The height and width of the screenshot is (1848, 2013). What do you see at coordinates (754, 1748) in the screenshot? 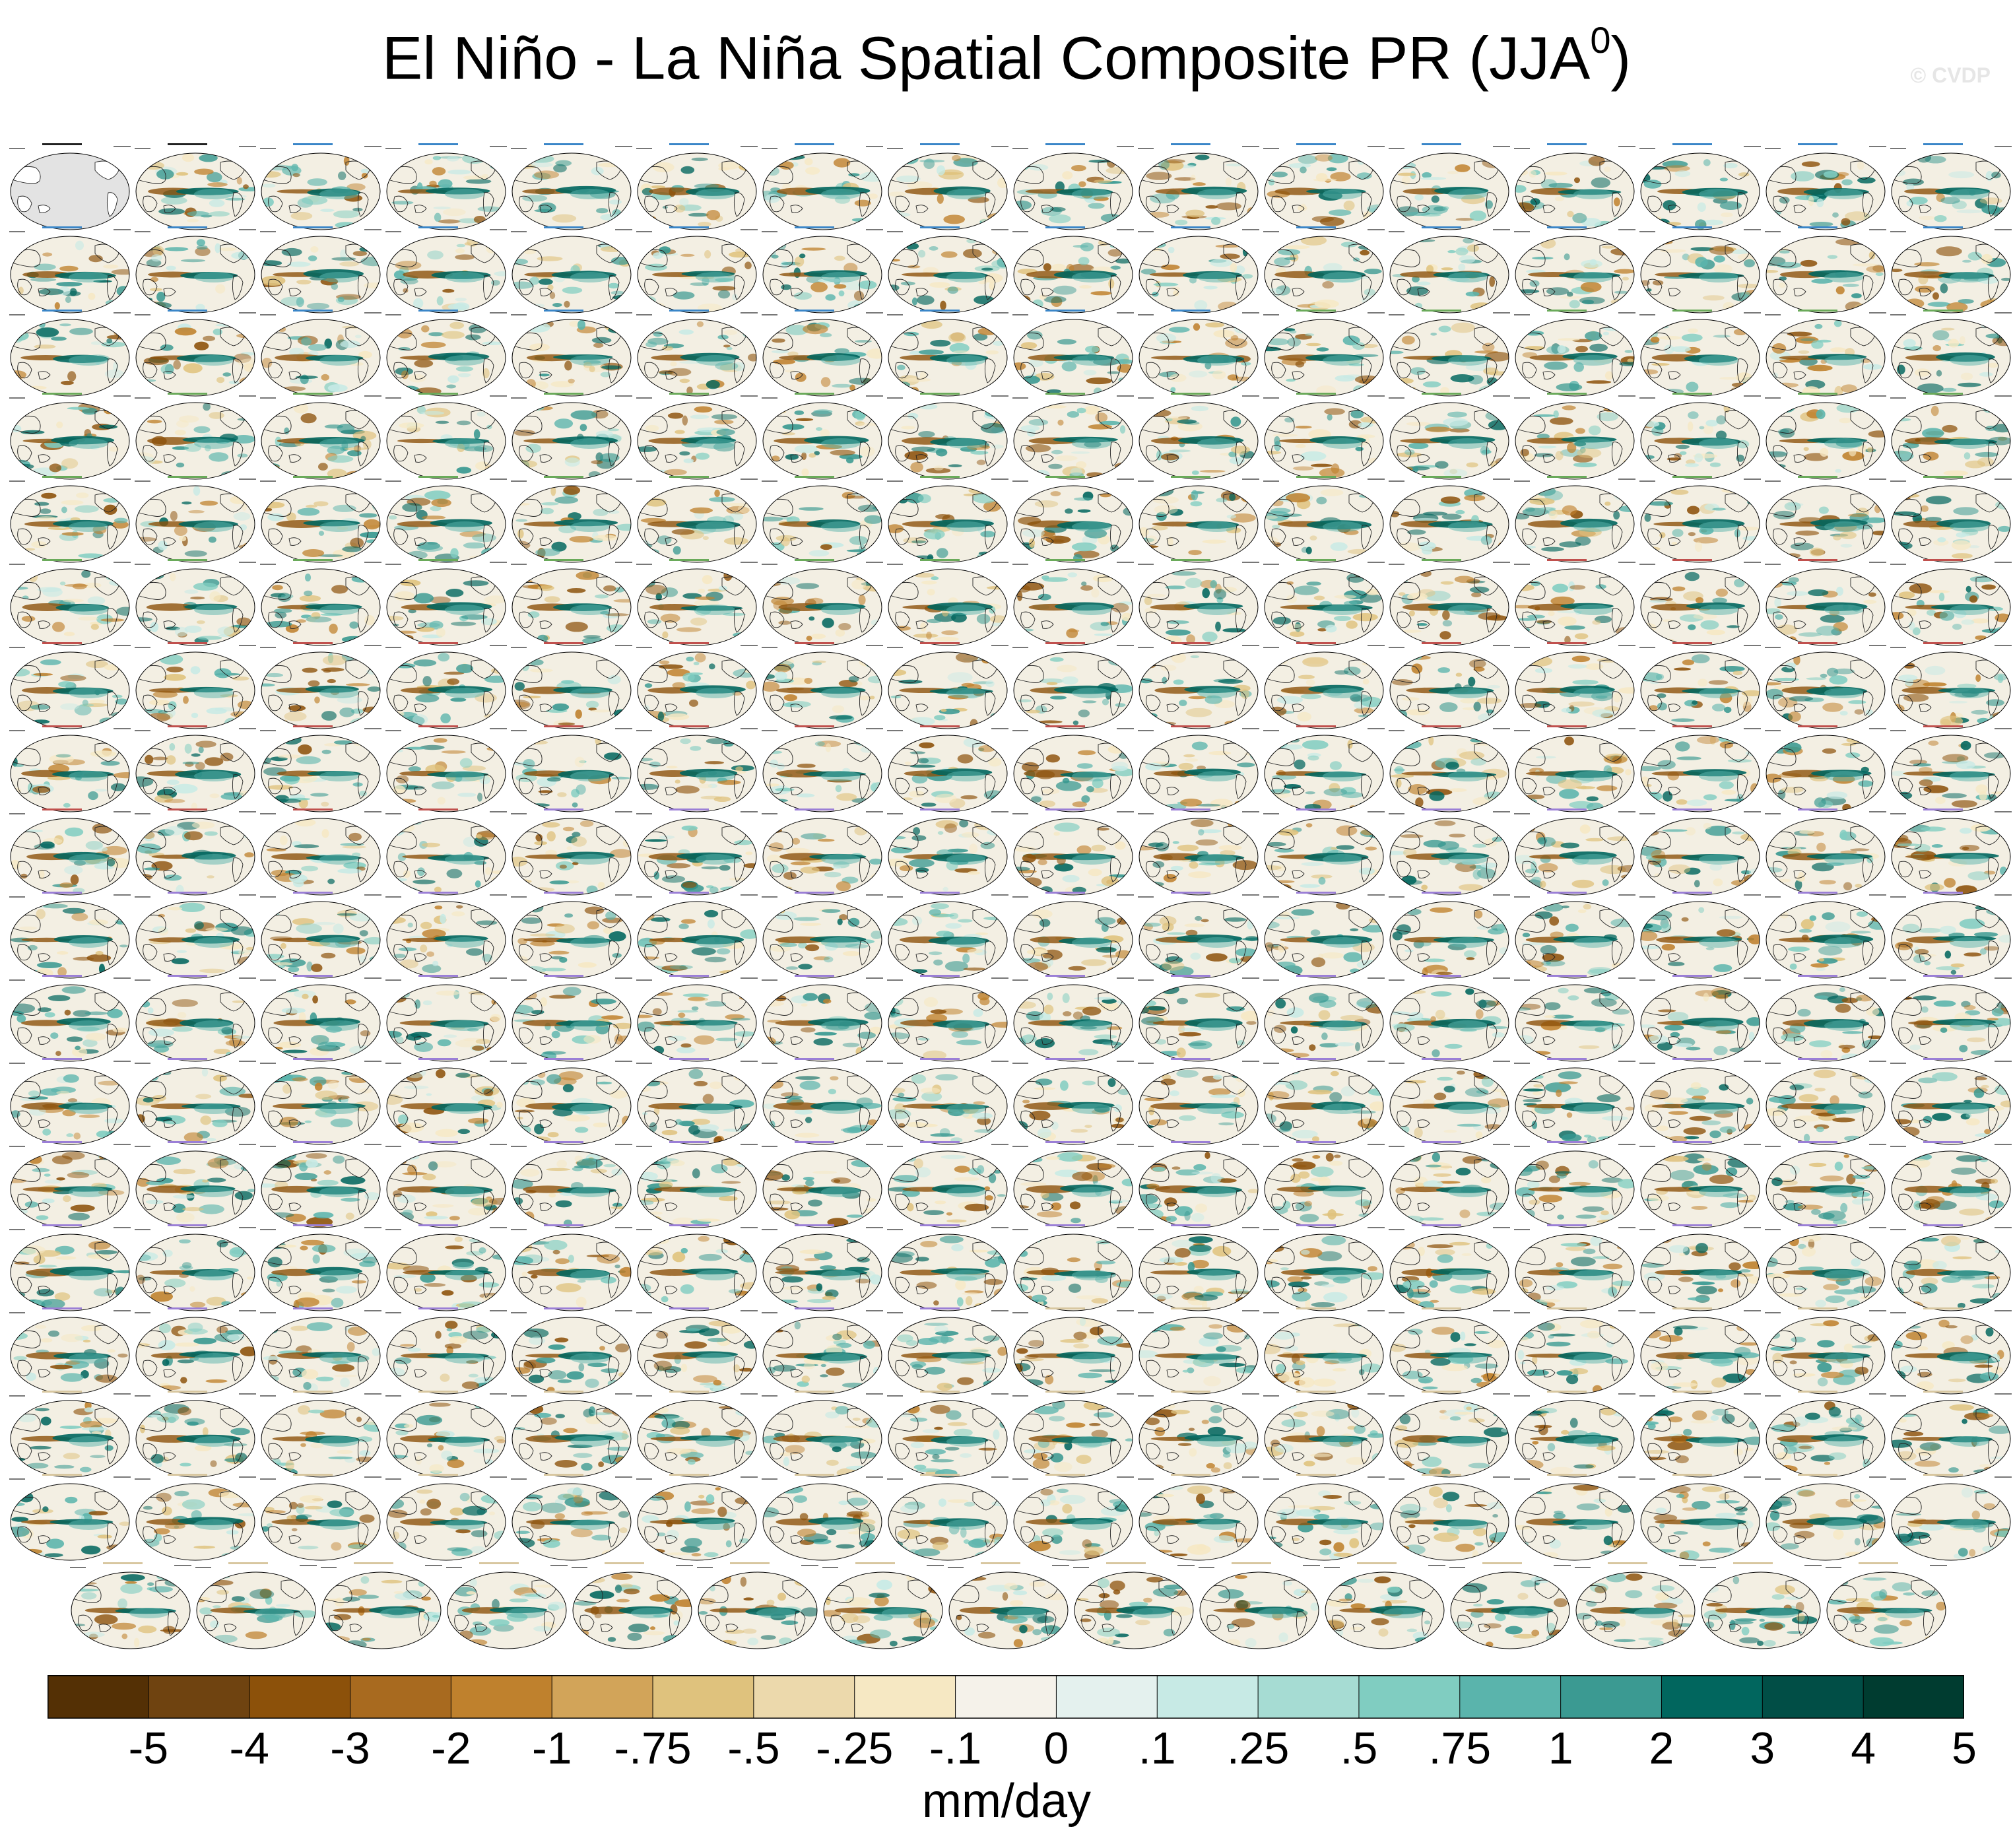
I see `colorbar-tick-label: -.5` at bounding box center [754, 1748].